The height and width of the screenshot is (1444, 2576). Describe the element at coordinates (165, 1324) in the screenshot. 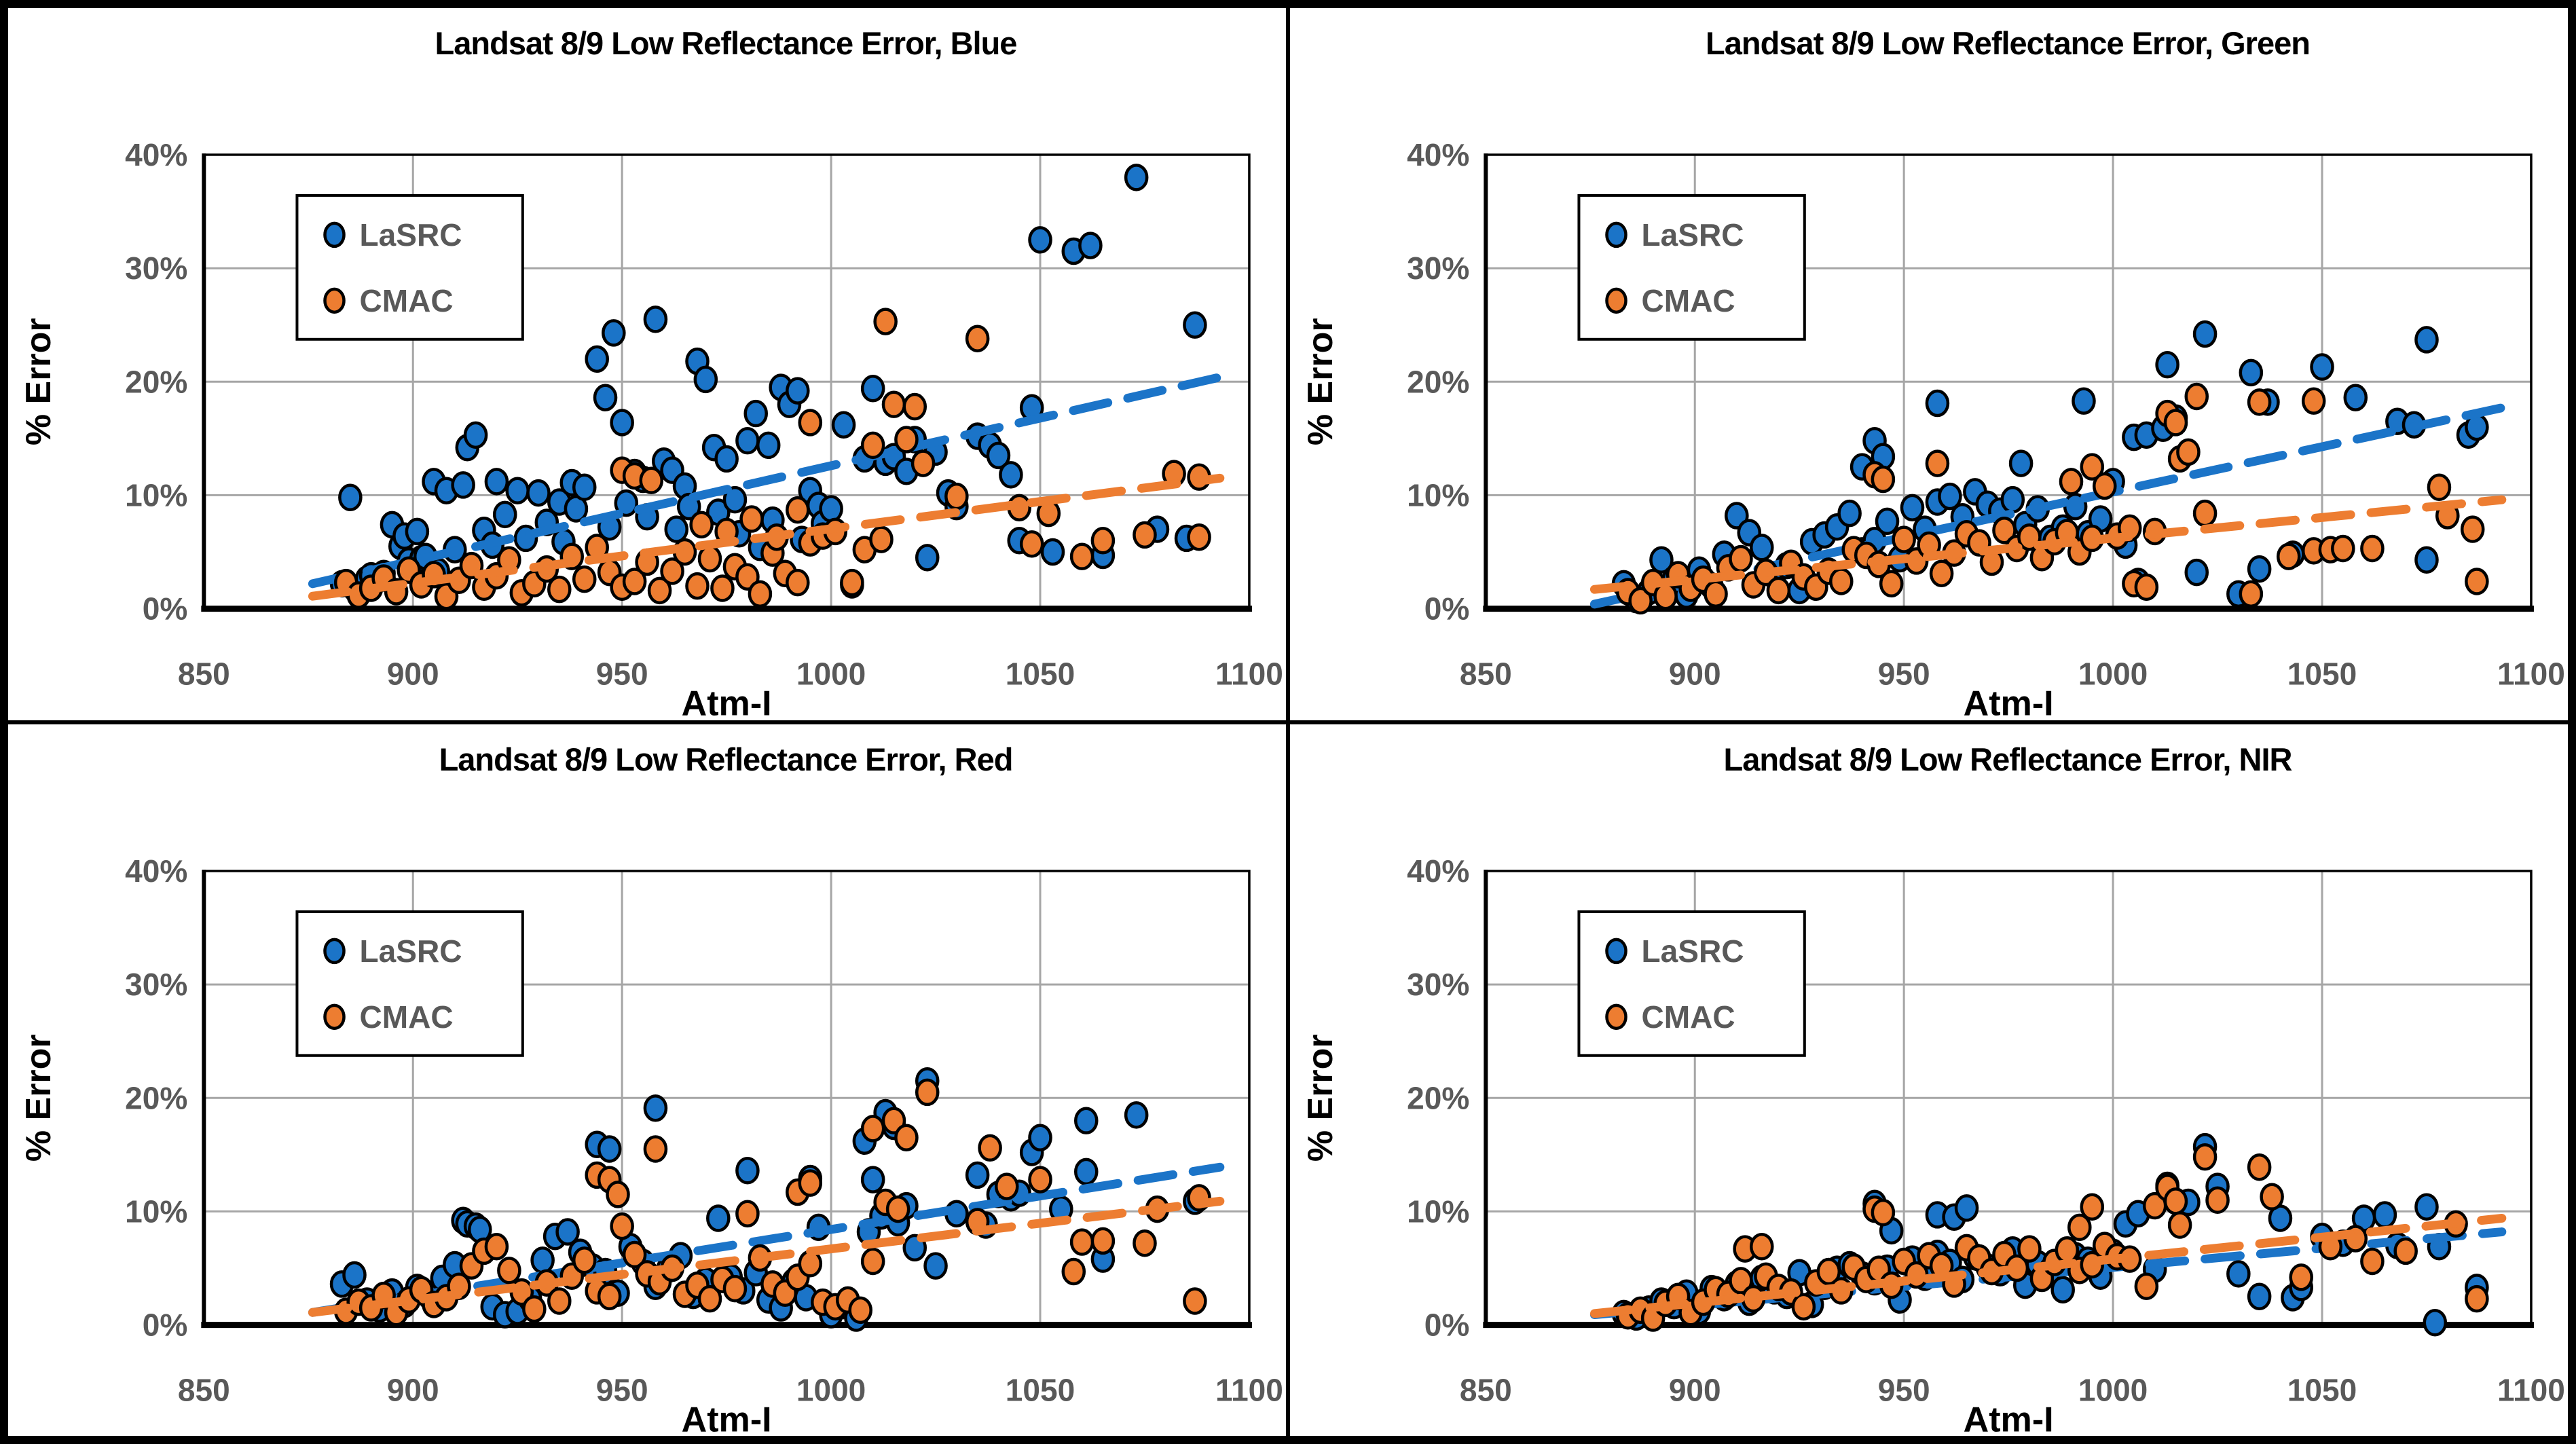

I see `y-tick-label: 0%` at that location.